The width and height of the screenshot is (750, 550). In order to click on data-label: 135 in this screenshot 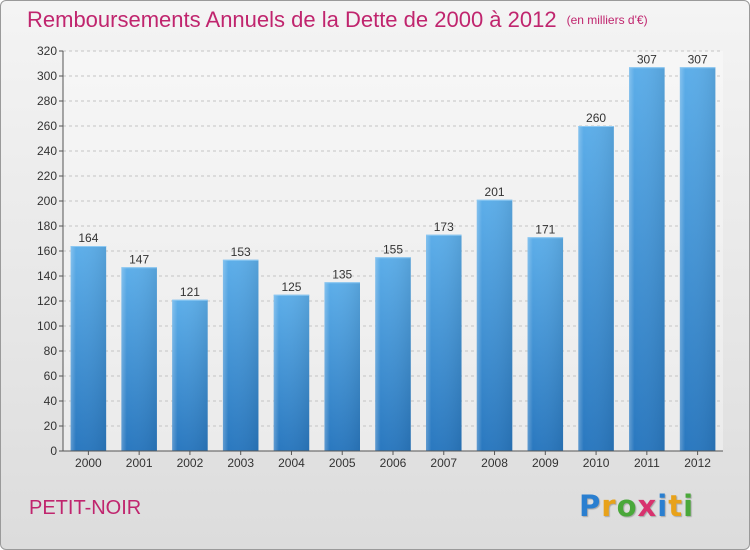, I will do `click(342, 274)`.